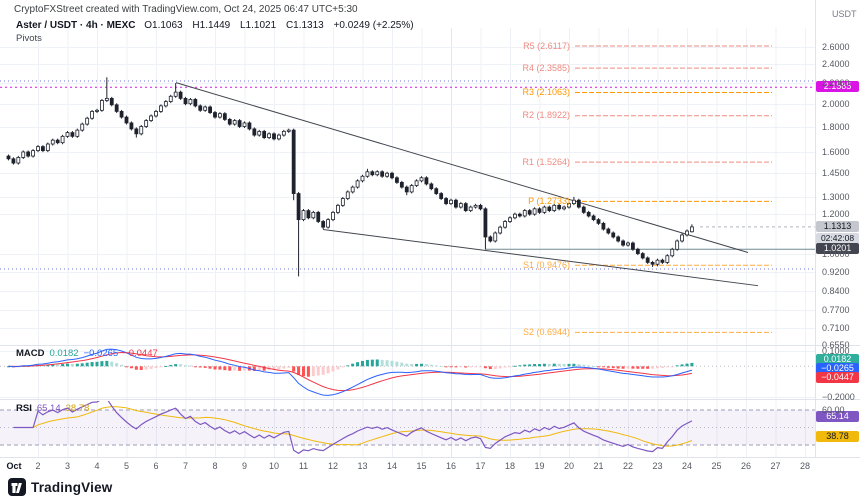 This screenshot has width=860, height=501. Describe the element at coordinates (185, 466) in the screenshot. I see `time-axis-tick: 7` at that location.